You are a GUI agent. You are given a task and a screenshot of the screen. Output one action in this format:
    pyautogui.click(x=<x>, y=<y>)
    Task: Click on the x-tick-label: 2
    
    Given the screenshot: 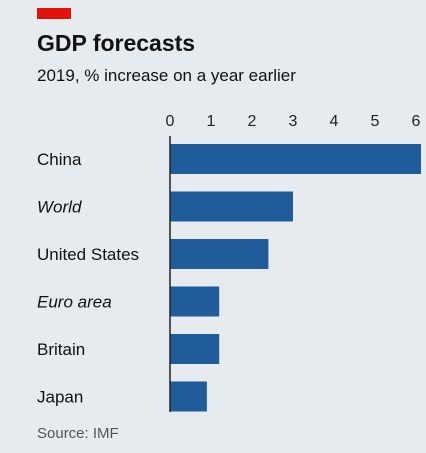 What is the action you would take?
    pyautogui.click(x=252, y=121)
    